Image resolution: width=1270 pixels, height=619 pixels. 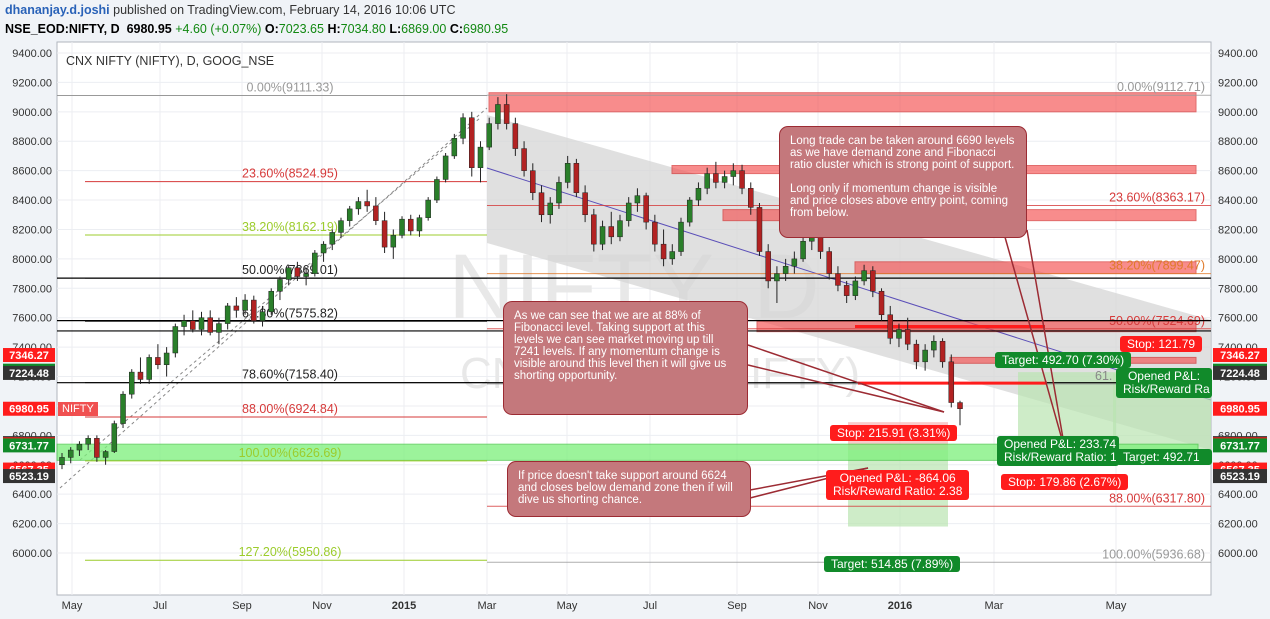 What do you see at coordinates (32, 230) in the screenshot?
I see `y-tick-label-left: 8200.00` at bounding box center [32, 230].